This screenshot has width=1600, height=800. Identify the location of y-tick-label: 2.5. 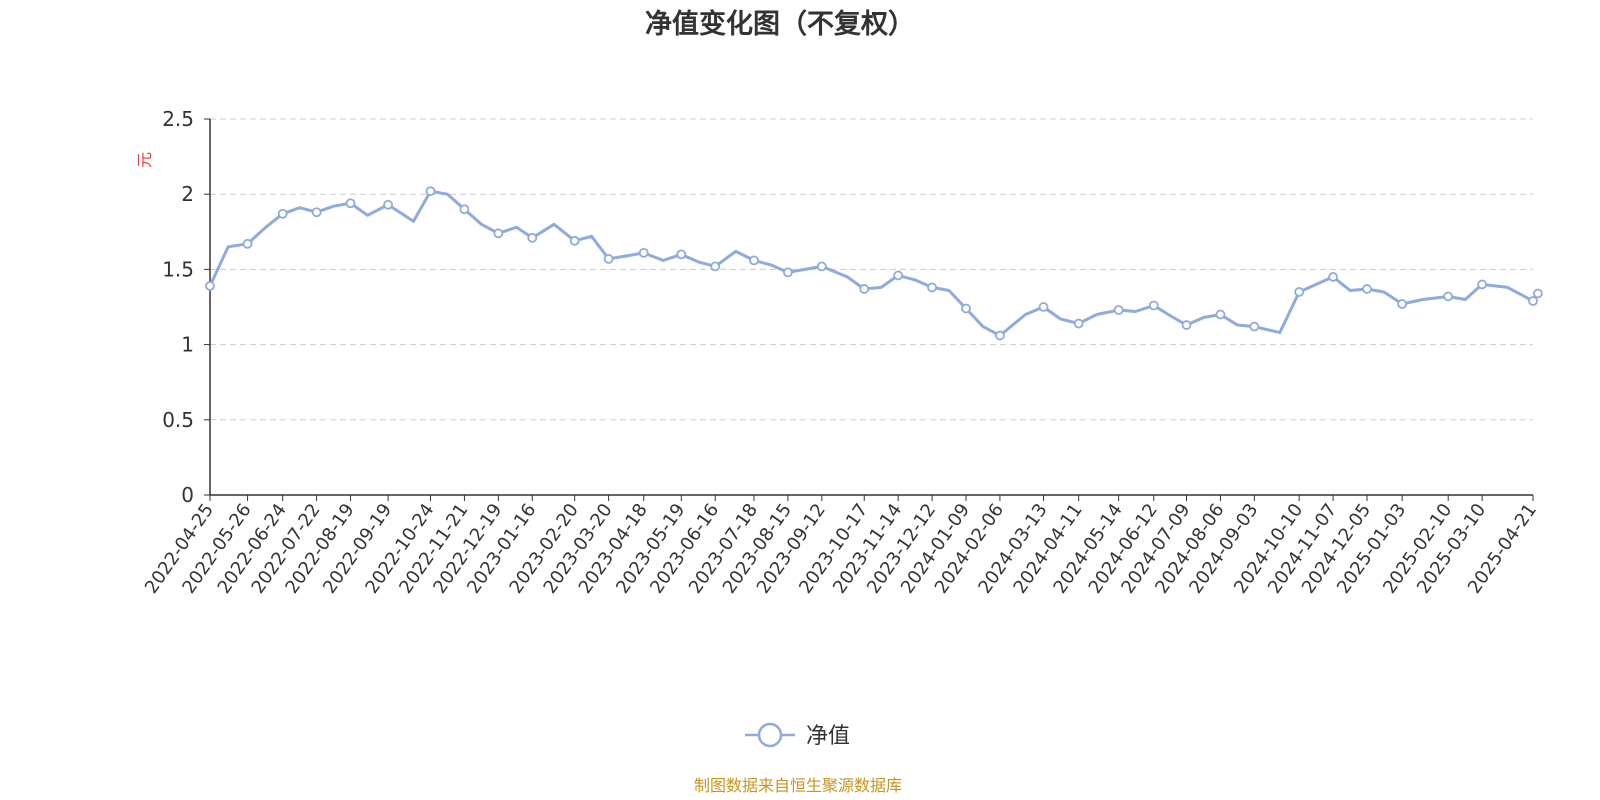
(178, 119).